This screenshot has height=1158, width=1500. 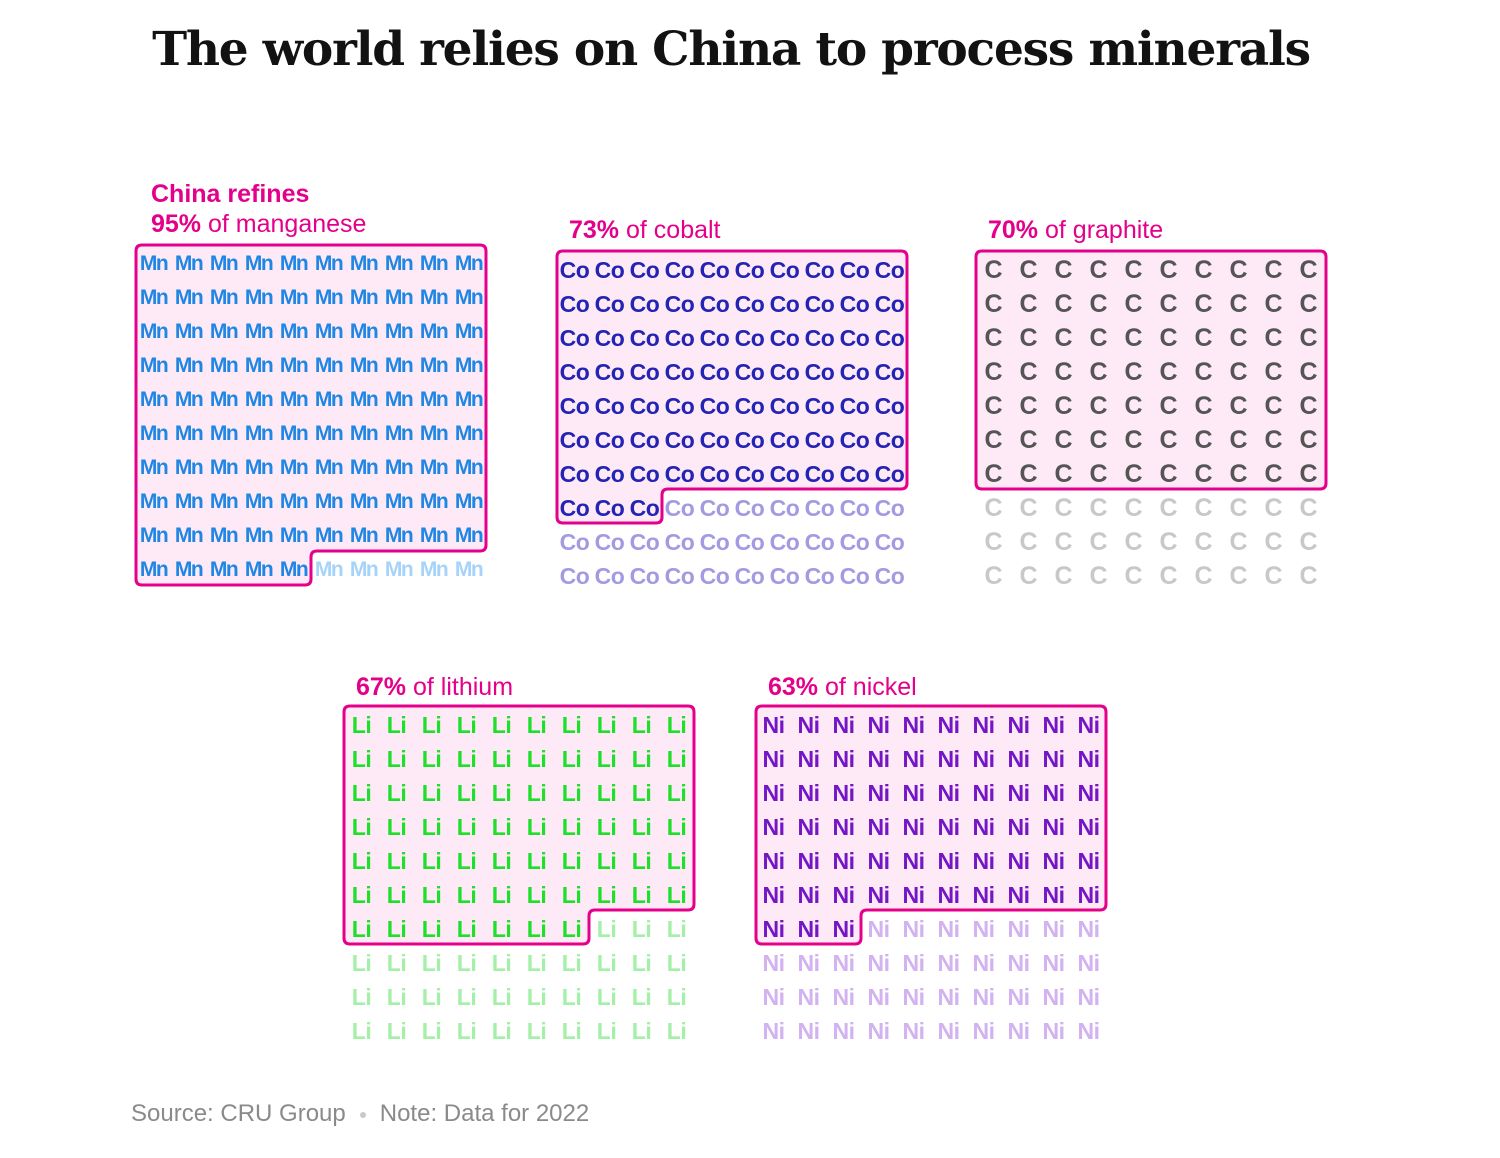 I want to click on pct-lithium: 67%, so click(x=381, y=687).